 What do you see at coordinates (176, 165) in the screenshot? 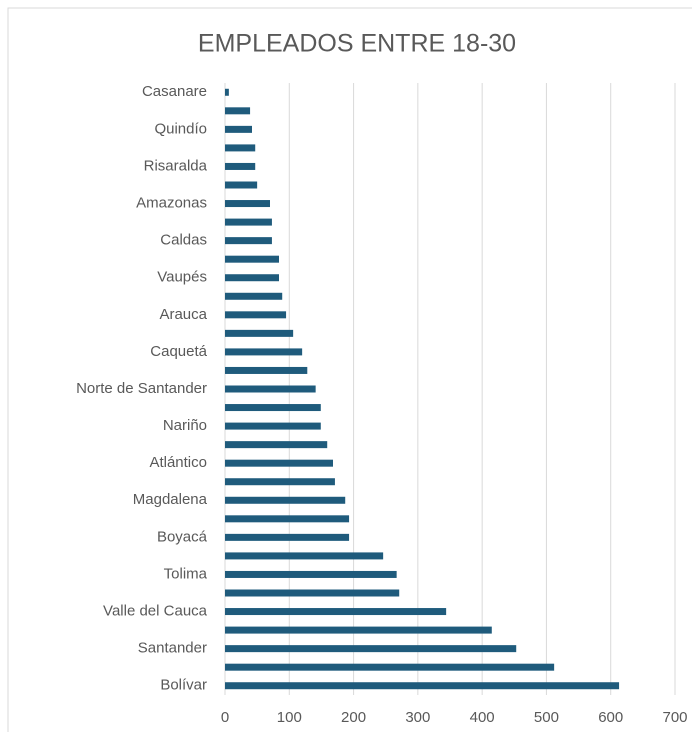
I see `y-tick-label: Risaralda` at bounding box center [176, 165].